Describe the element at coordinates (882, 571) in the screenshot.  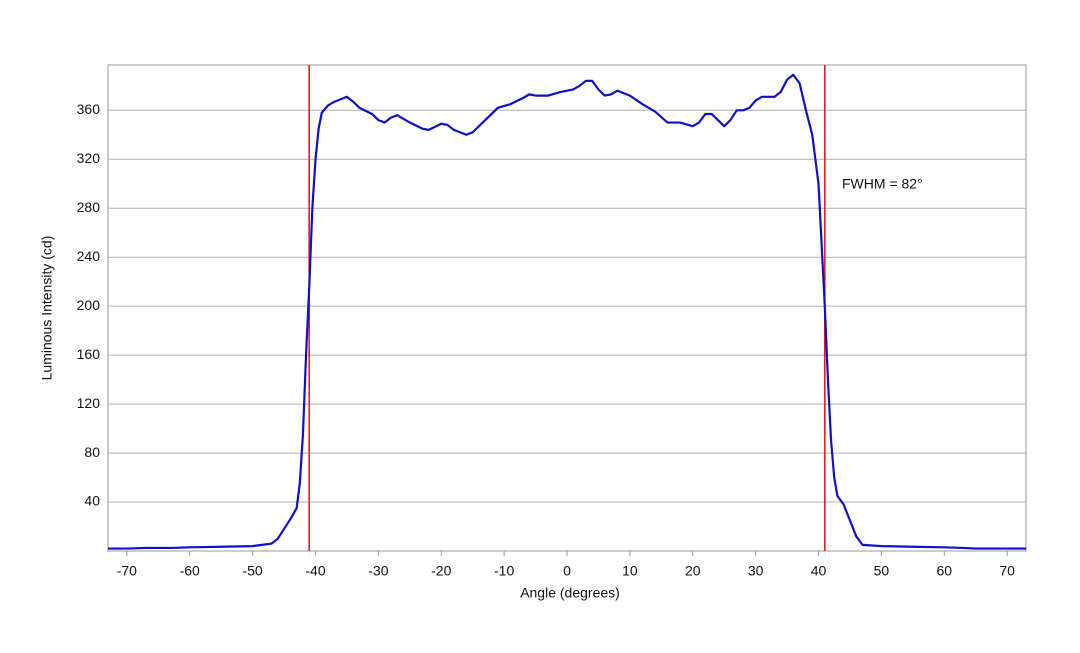
I see `x-tick-label: 50` at that location.